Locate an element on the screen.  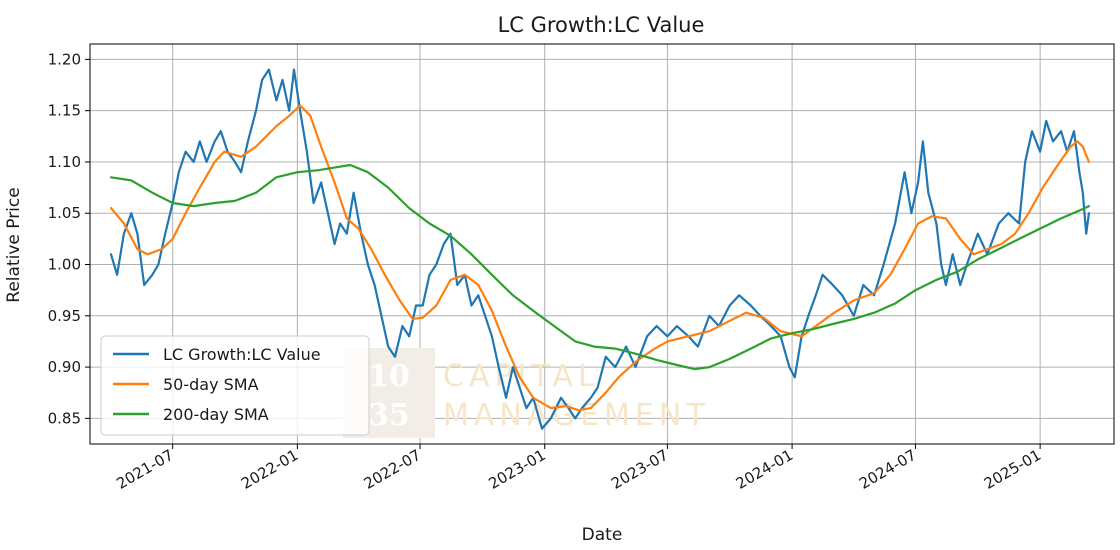
y-tick-label: 1.05 is located at coordinates (64, 213).